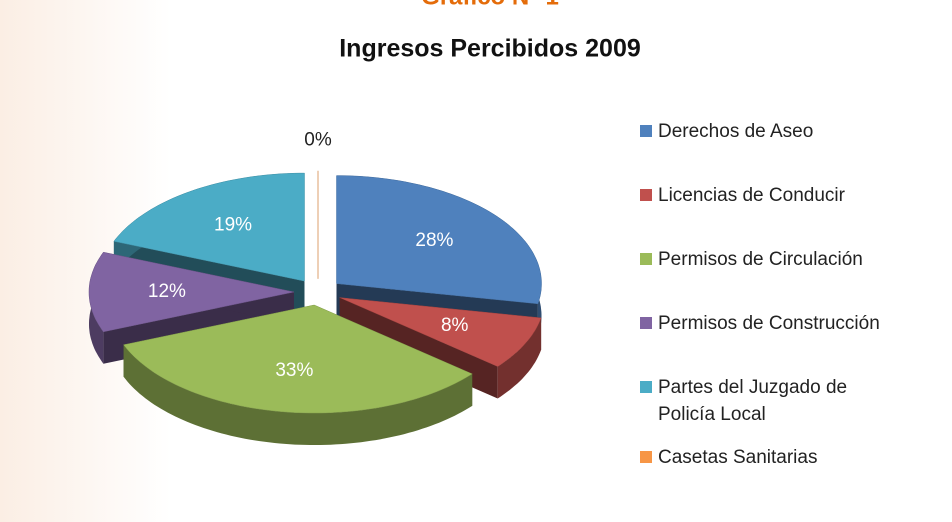 The image size is (952, 522). Describe the element at coordinates (736, 131) in the screenshot. I see `legend-label: Derechos de Aseo` at that location.